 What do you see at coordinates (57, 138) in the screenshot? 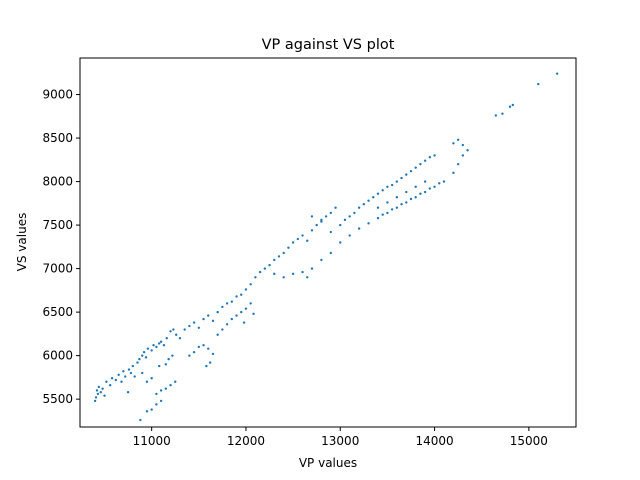
I see `y-tick-label: 8500` at bounding box center [57, 138].